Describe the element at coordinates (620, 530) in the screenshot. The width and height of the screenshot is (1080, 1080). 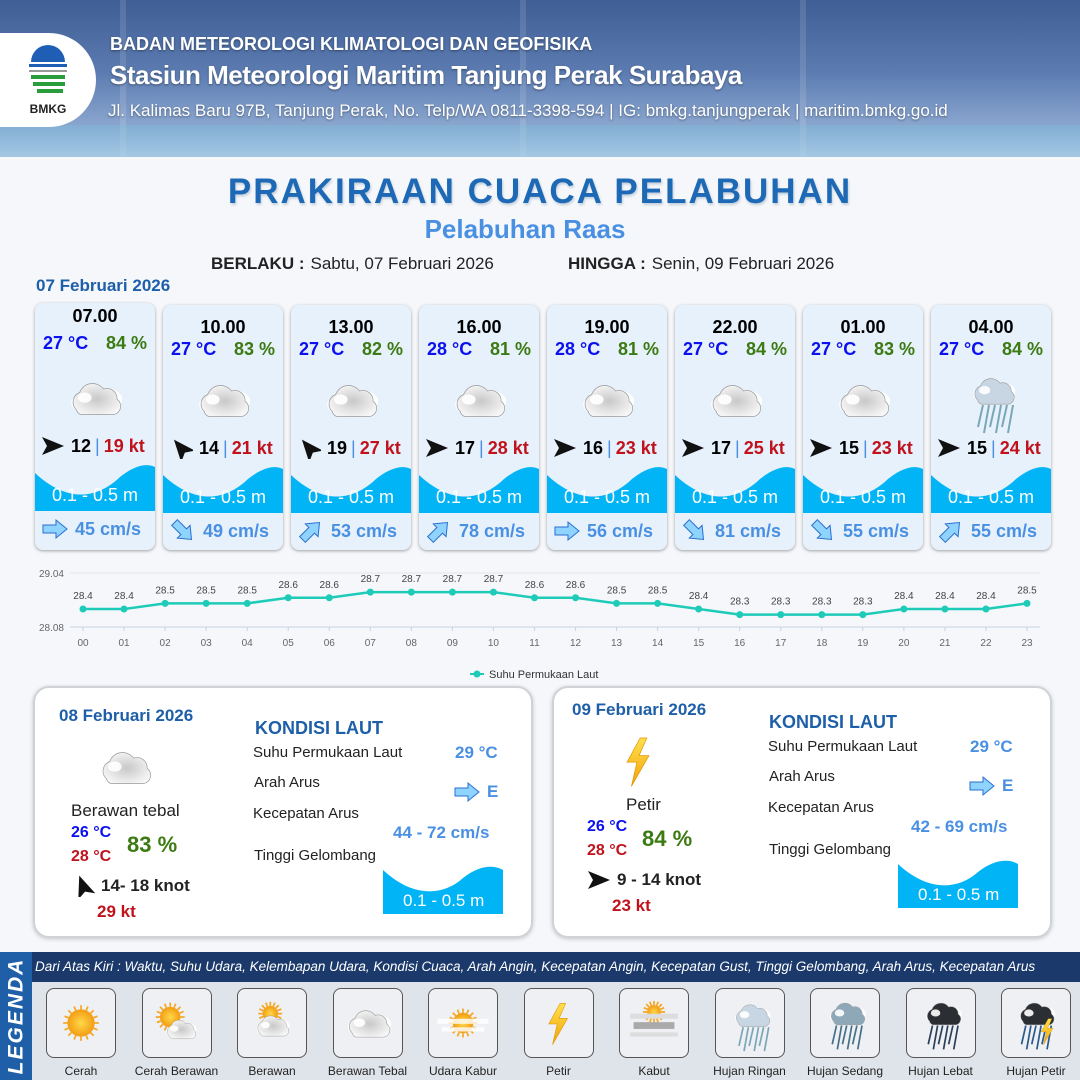
I see `current-speed: 56 cm/s` at that location.